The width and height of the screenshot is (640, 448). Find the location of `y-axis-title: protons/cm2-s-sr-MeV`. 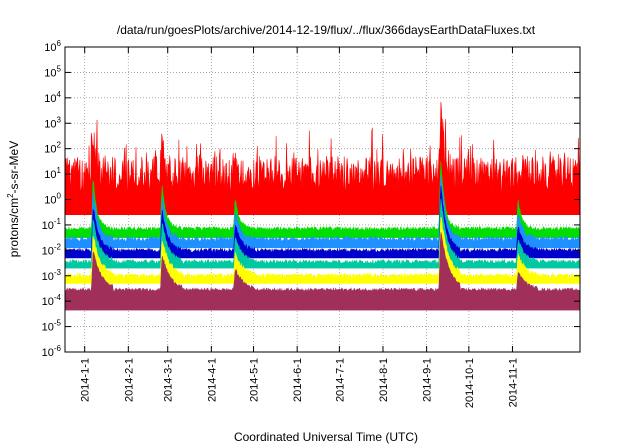

y-axis-title: protons/cm2-s-sr-MeV is located at coordinates (13, 199).